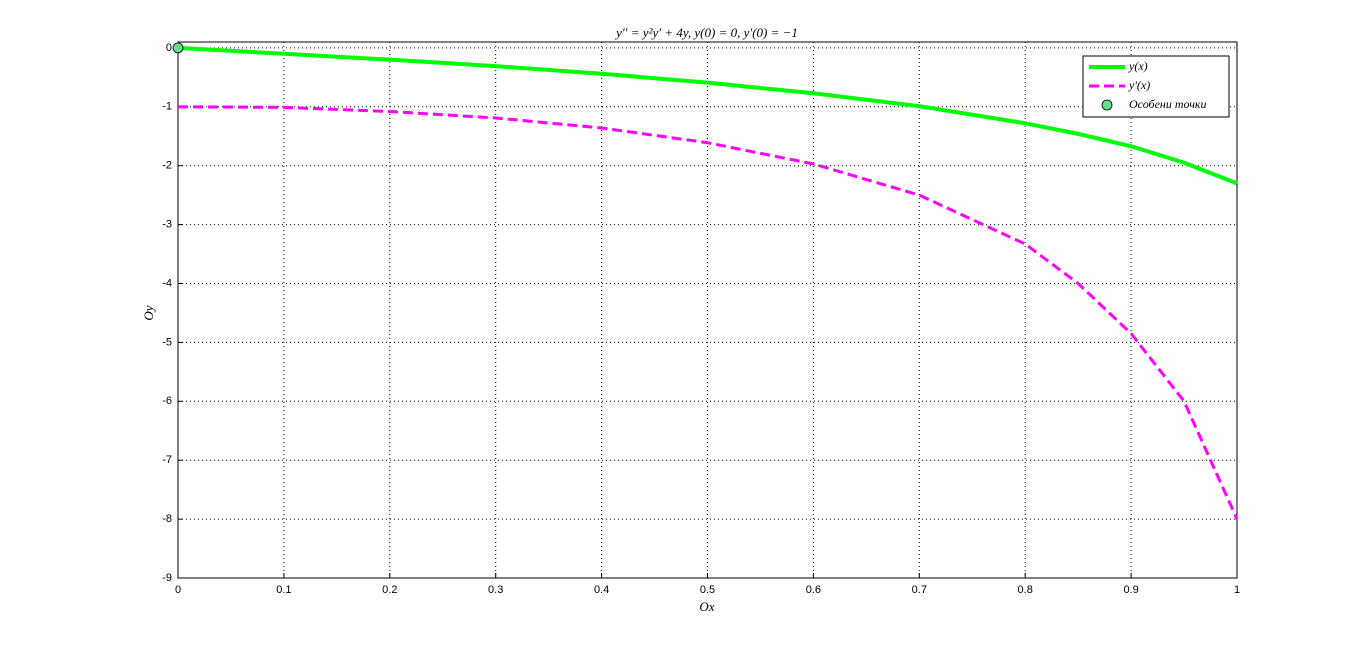  Describe the element at coordinates (706, 606) in the screenshot. I see `x-axis-label: Ox` at that location.